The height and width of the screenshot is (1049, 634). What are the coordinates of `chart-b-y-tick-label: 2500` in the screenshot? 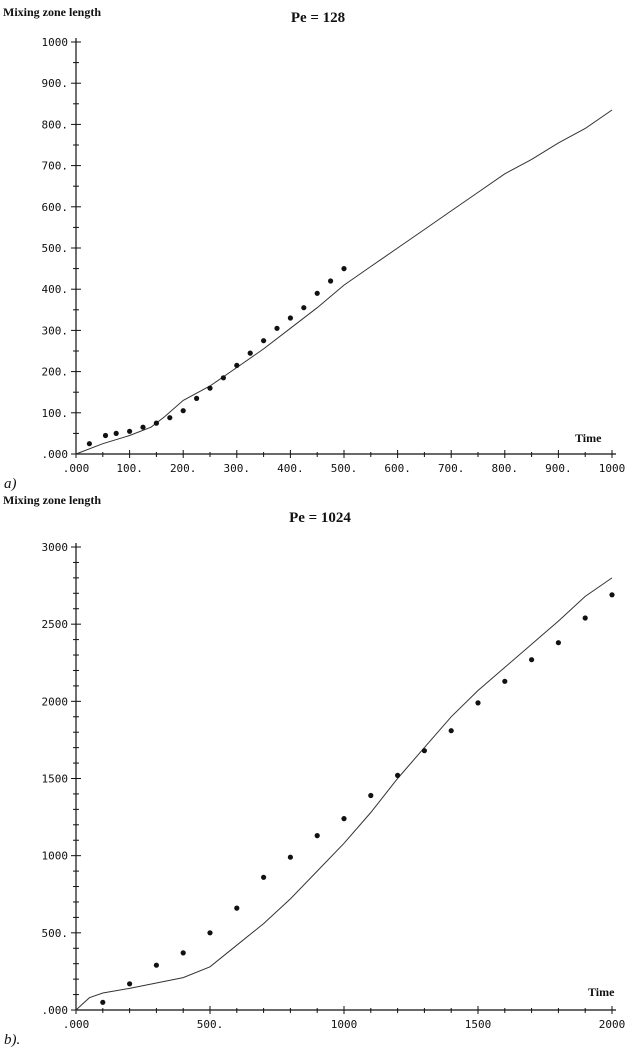 It's located at (55, 624).